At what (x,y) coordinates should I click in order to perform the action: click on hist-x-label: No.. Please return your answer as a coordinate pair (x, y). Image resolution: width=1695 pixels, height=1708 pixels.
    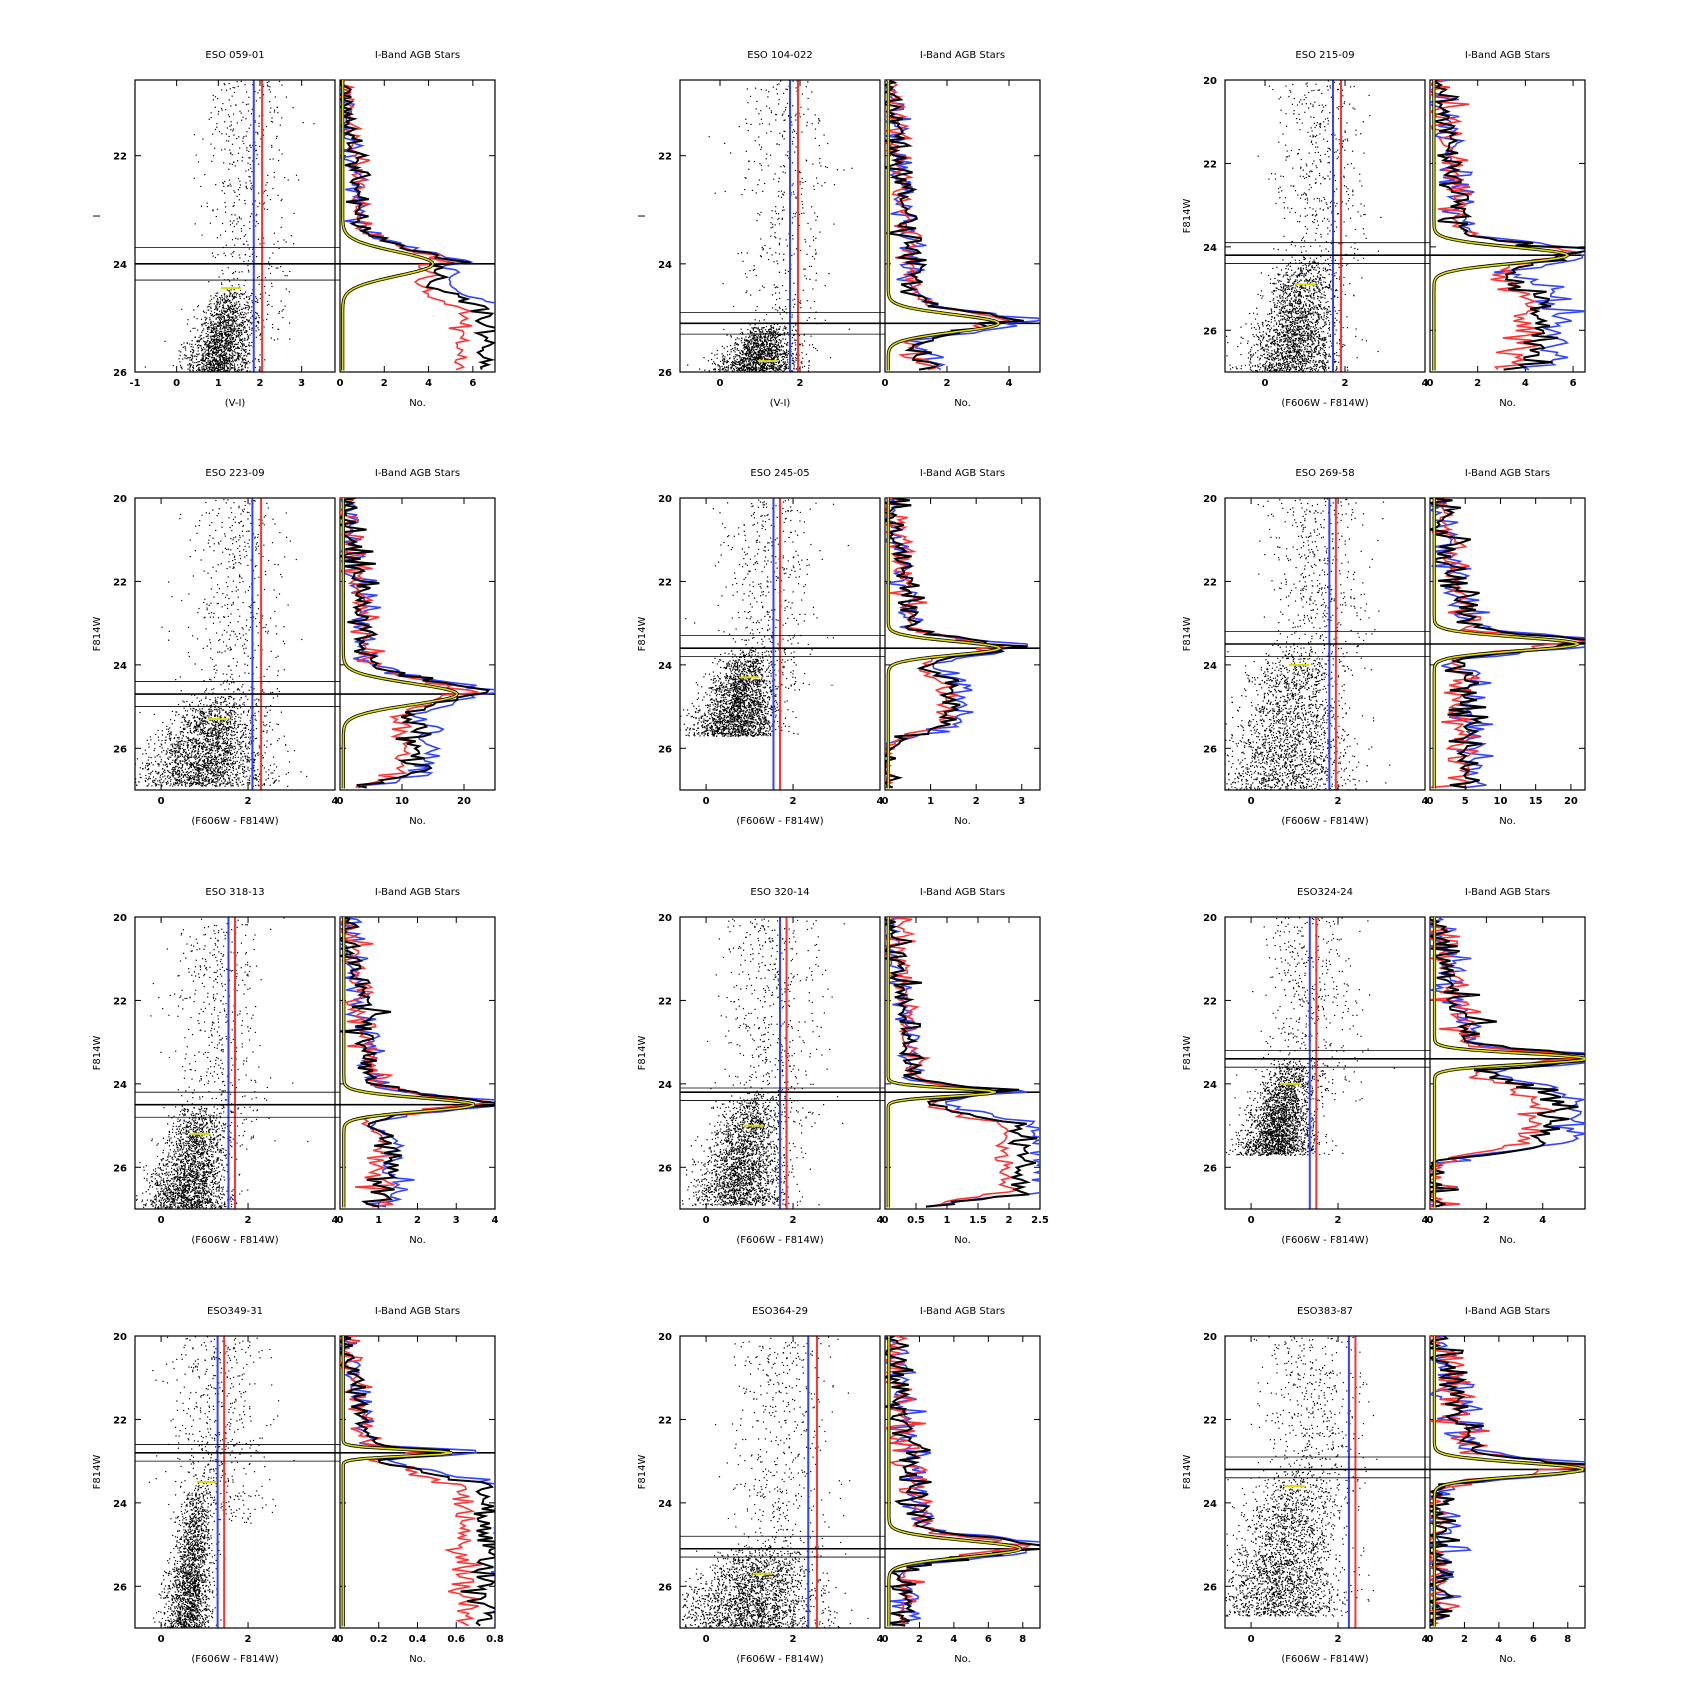
    Looking at the image, I should click on (417, 403).